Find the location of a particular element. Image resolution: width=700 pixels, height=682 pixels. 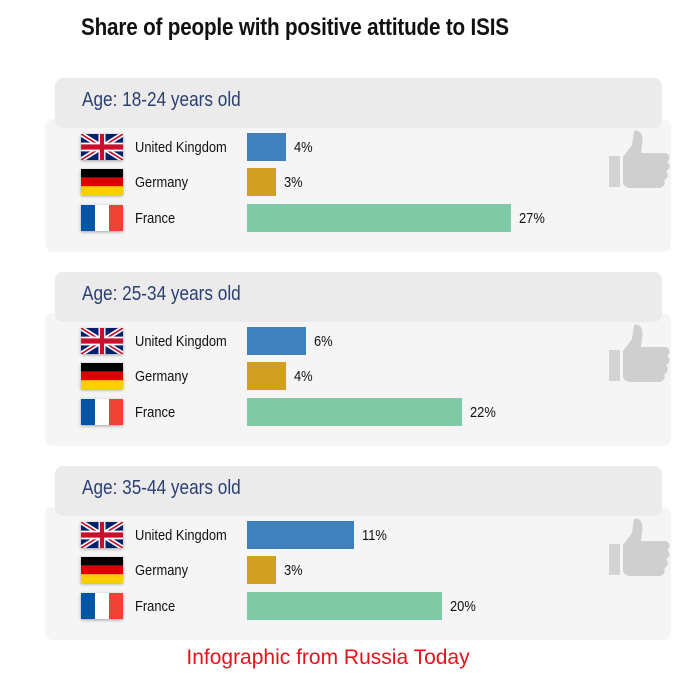

value-label: 27% is located at coordinates (531, 218).